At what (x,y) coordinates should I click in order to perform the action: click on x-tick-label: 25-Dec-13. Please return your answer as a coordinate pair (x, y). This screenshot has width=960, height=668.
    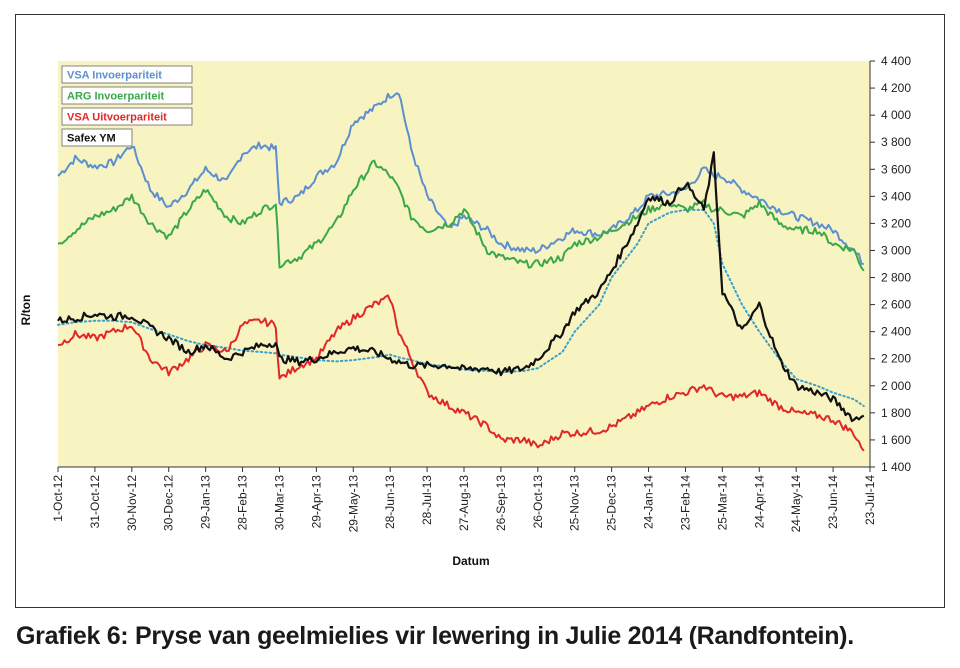
    Looking at the image, I should click on (612, 503).